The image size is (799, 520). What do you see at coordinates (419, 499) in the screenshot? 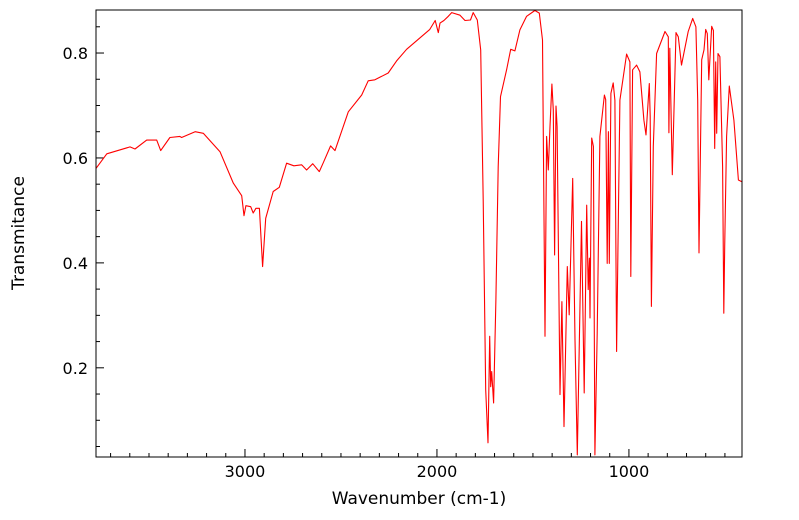
I see `x-axis-label: Wavenumber (cm-1)` at bounding box center [419, 499].